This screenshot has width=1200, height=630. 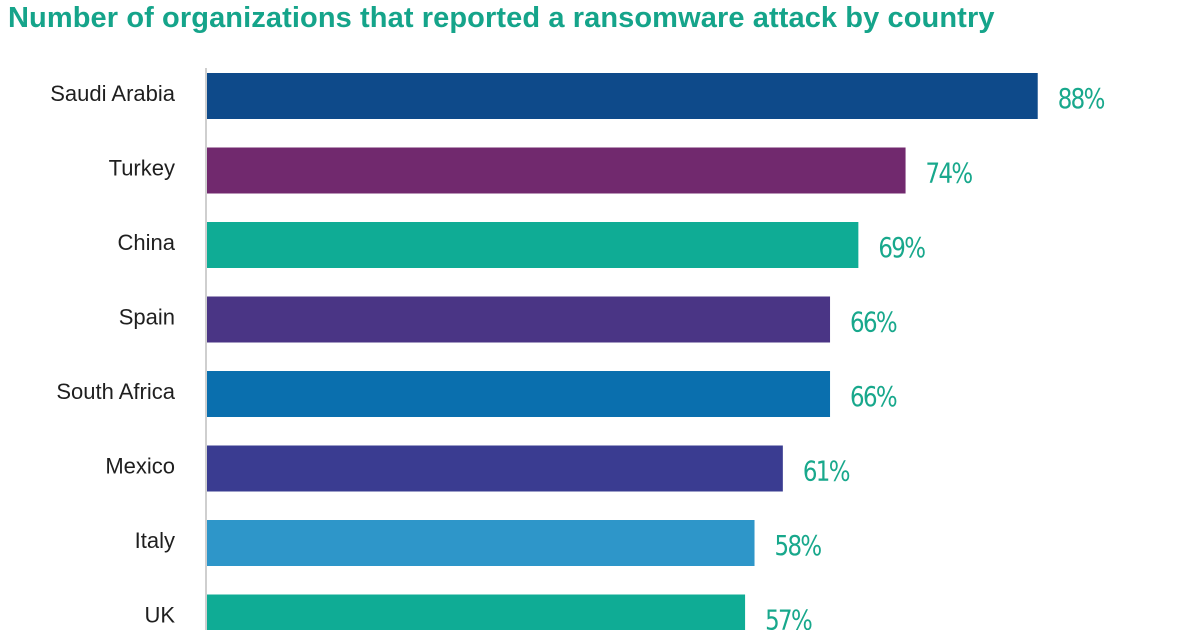 What do you see at coordinates (519, 319) in the screenshot?
I see `bar-spain` at bounding box center [519, 319].